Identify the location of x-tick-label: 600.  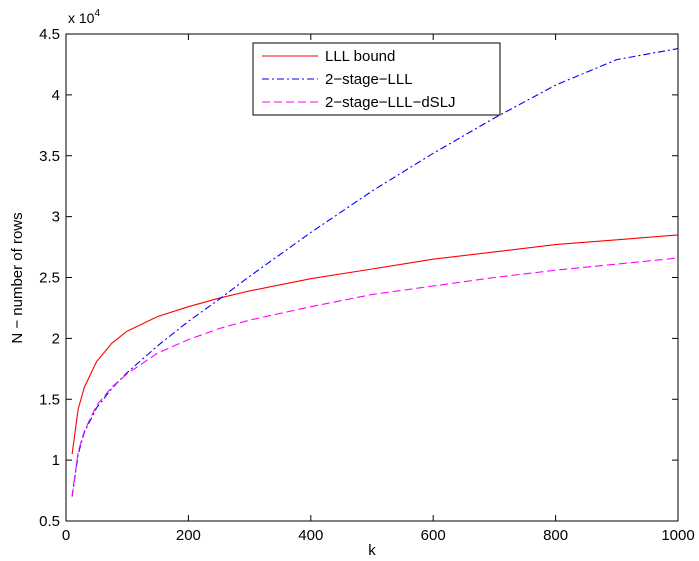
(433, 535).